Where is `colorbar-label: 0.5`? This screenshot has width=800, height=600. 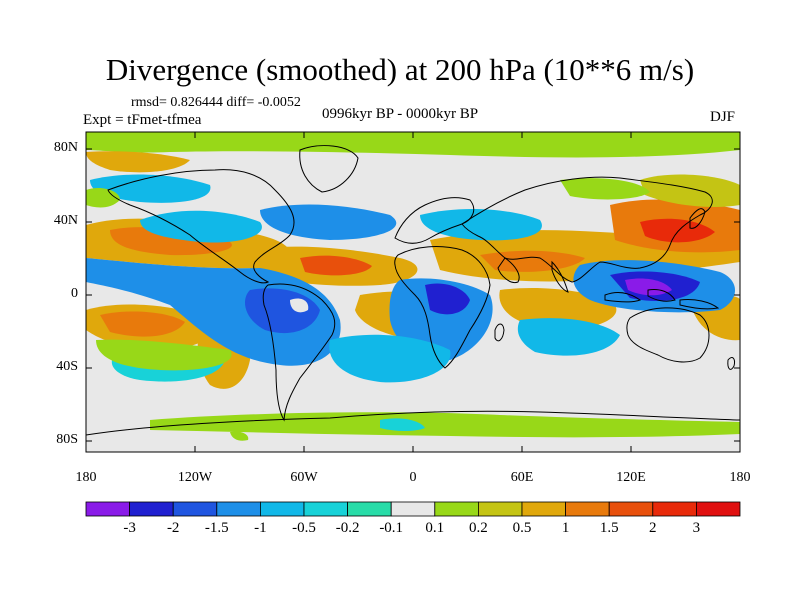 colorbar-label: 0.5 is located at coordinates (522, 528).